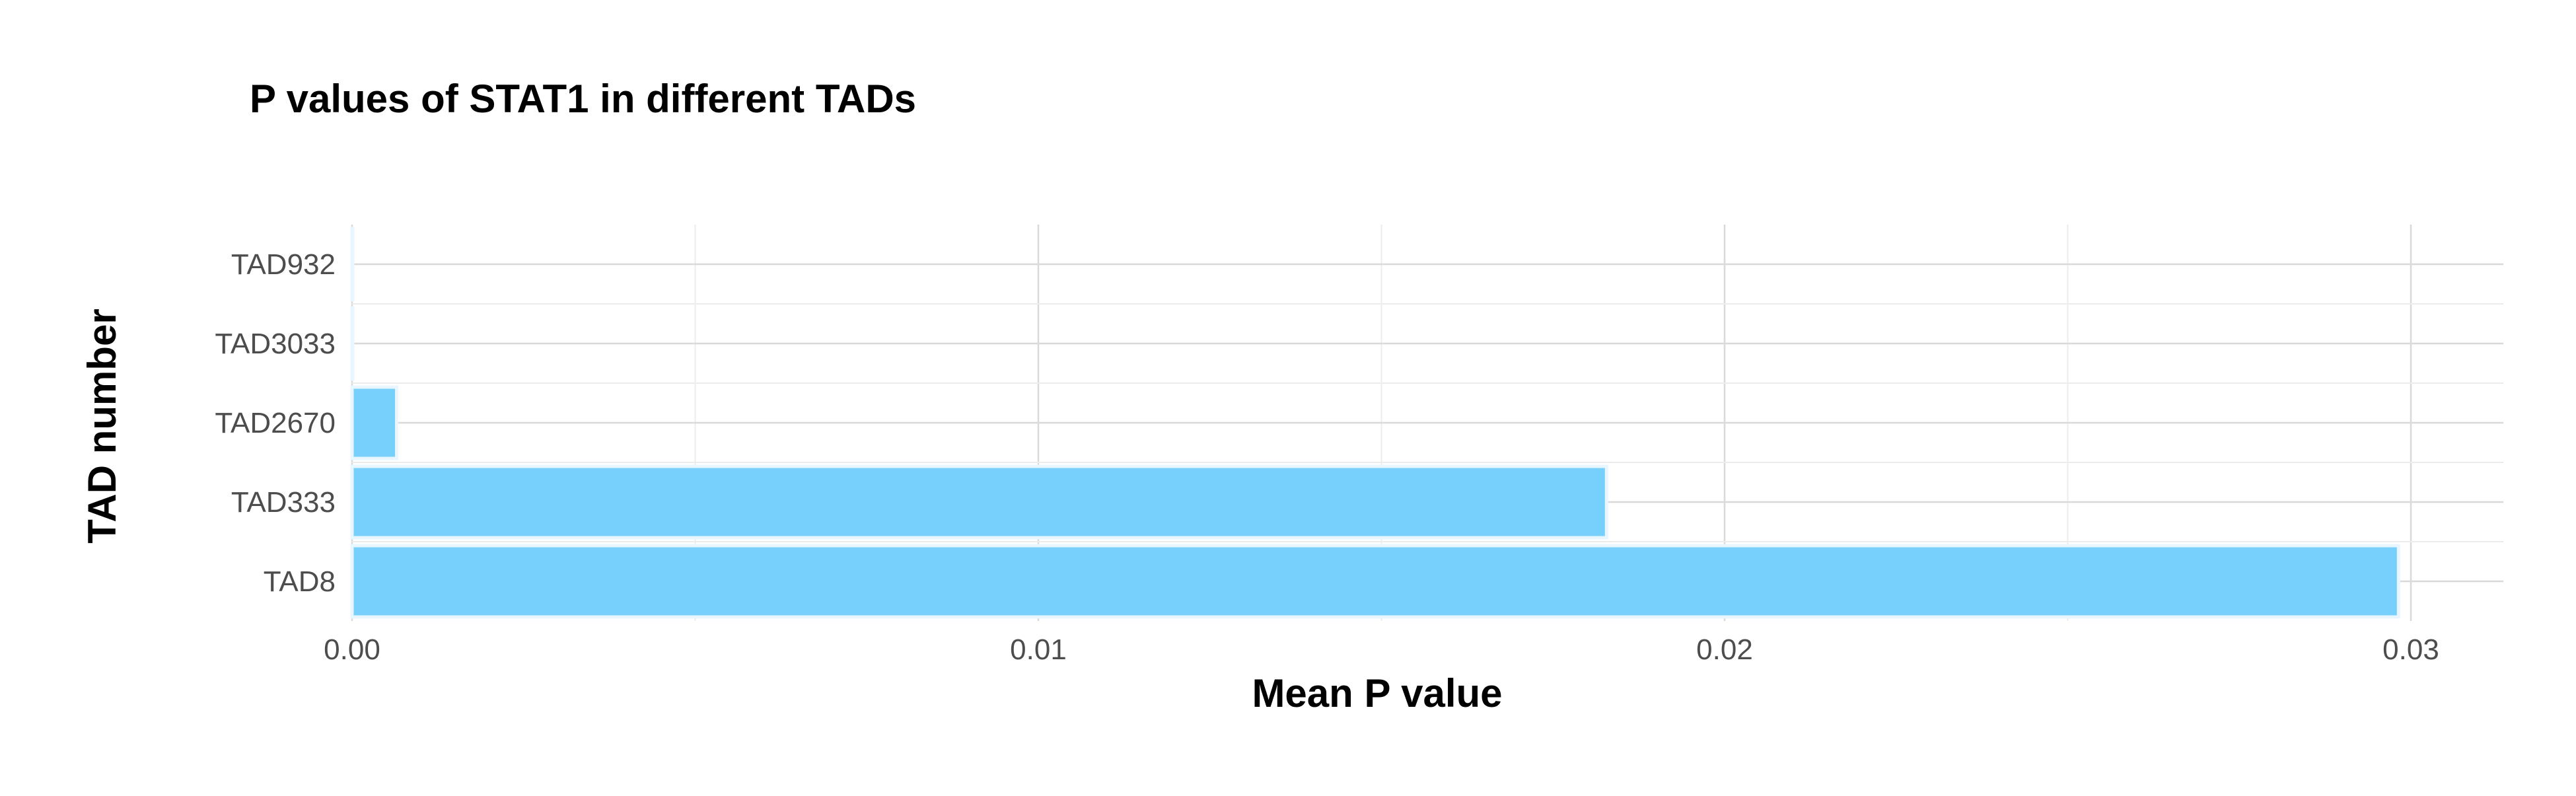 The image size is (2576, 796). I want to click on y-tick-label-tad8: TAD8, so click(300, 581).